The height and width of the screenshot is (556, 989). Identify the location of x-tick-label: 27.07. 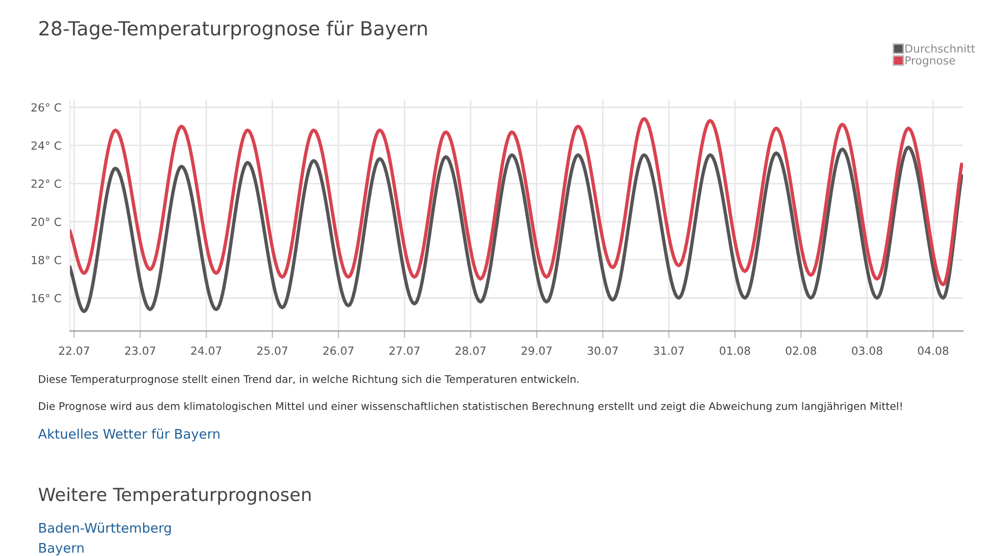
(404, 350).